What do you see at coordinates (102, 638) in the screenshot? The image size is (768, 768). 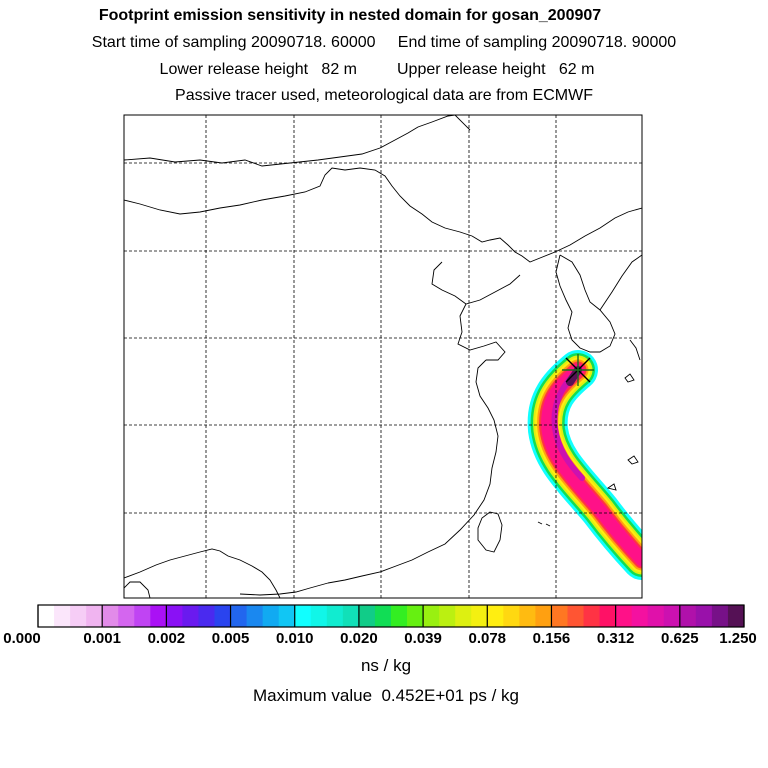 I see `colorbar-tick-label: 0.001` at bounding box center [102, 638].